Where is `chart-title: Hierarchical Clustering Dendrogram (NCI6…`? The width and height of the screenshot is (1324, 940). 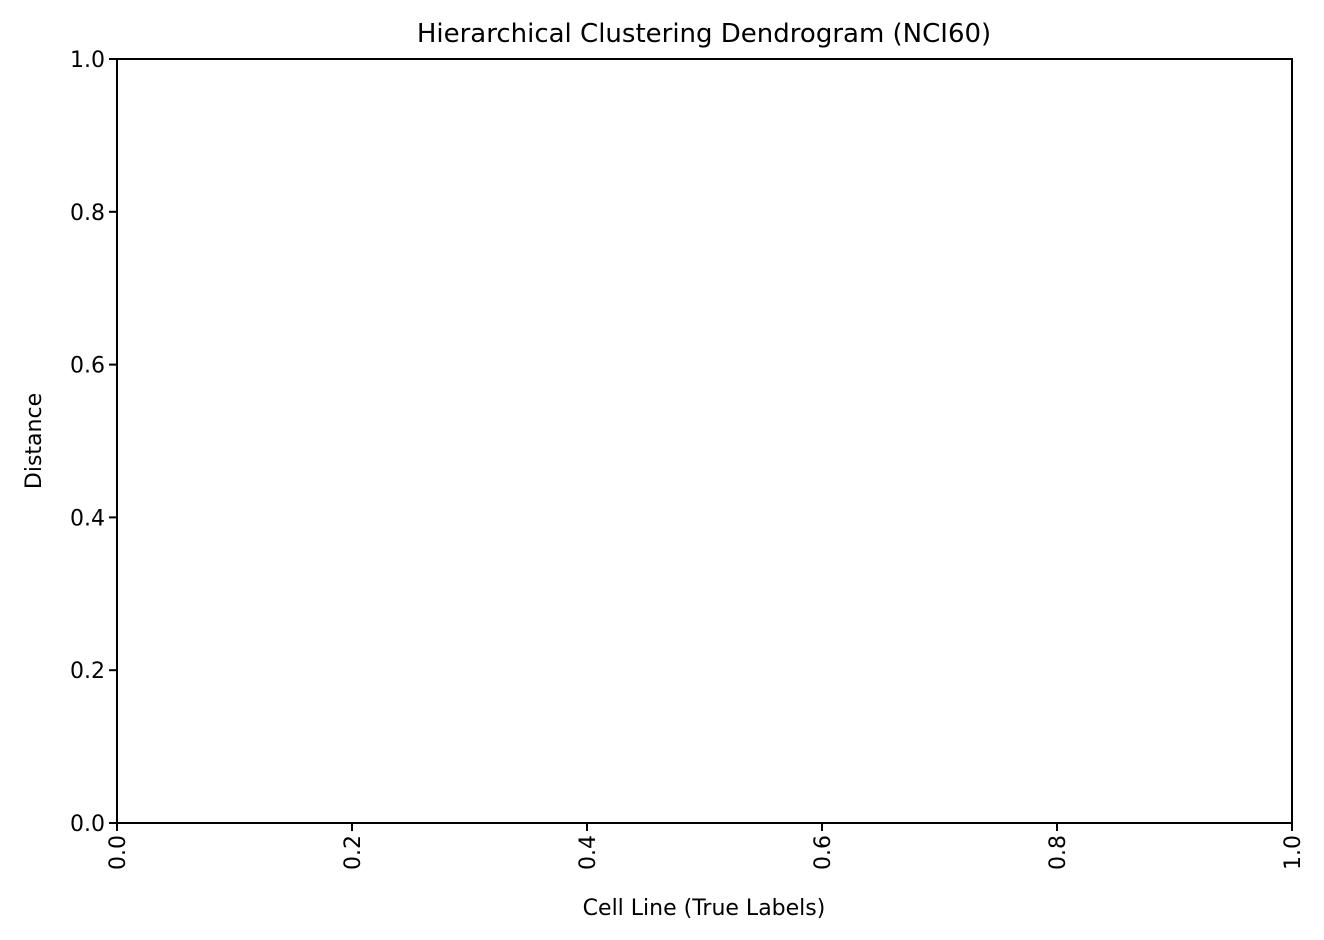 chart-title: Hierarchical Clustering Dendrogram (NCI6… is located at coordinates (704, 34).